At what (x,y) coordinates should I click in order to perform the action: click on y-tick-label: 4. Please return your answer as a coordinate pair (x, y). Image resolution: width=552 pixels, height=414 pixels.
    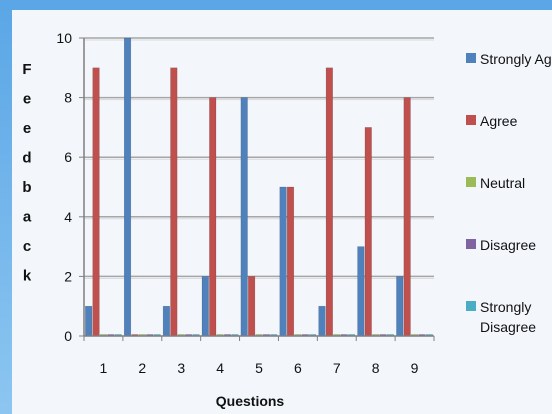
    Looking at the image, I should click on (68, 217).